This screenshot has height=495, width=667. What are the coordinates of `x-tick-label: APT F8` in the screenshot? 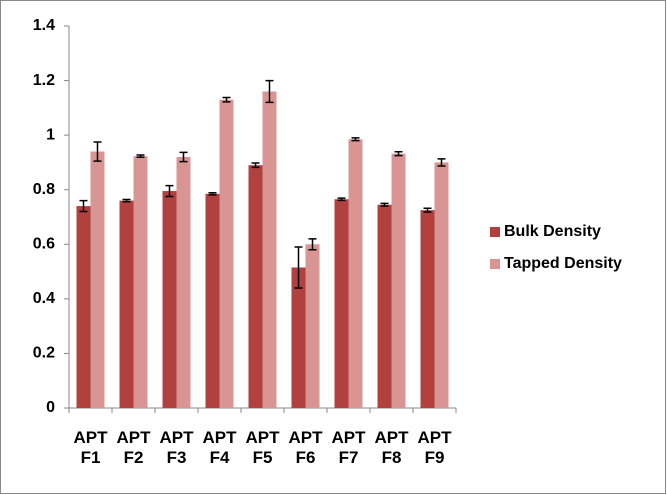 It's located at (391, 447).